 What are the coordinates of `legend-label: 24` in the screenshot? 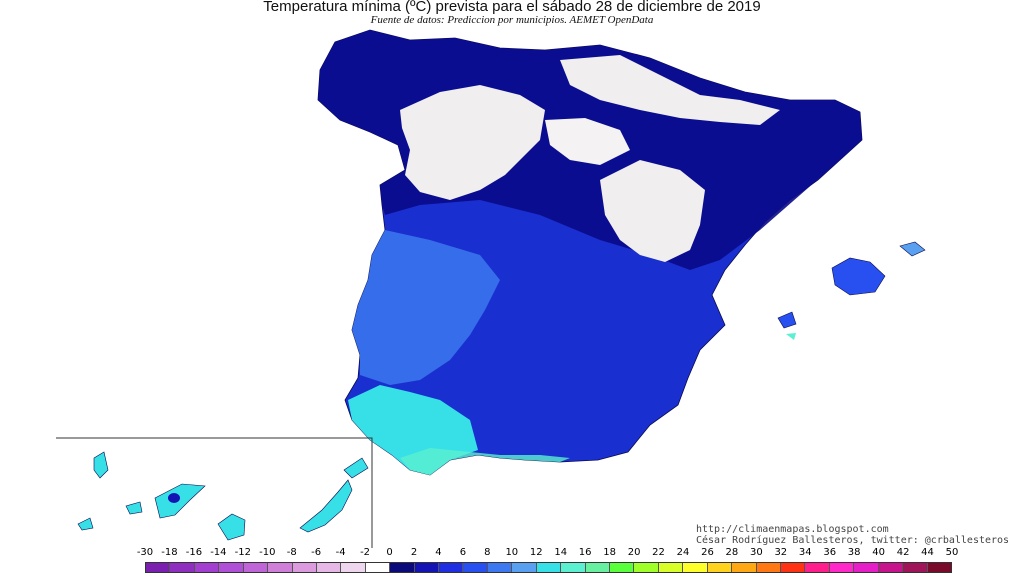 It's located at (683, 552).